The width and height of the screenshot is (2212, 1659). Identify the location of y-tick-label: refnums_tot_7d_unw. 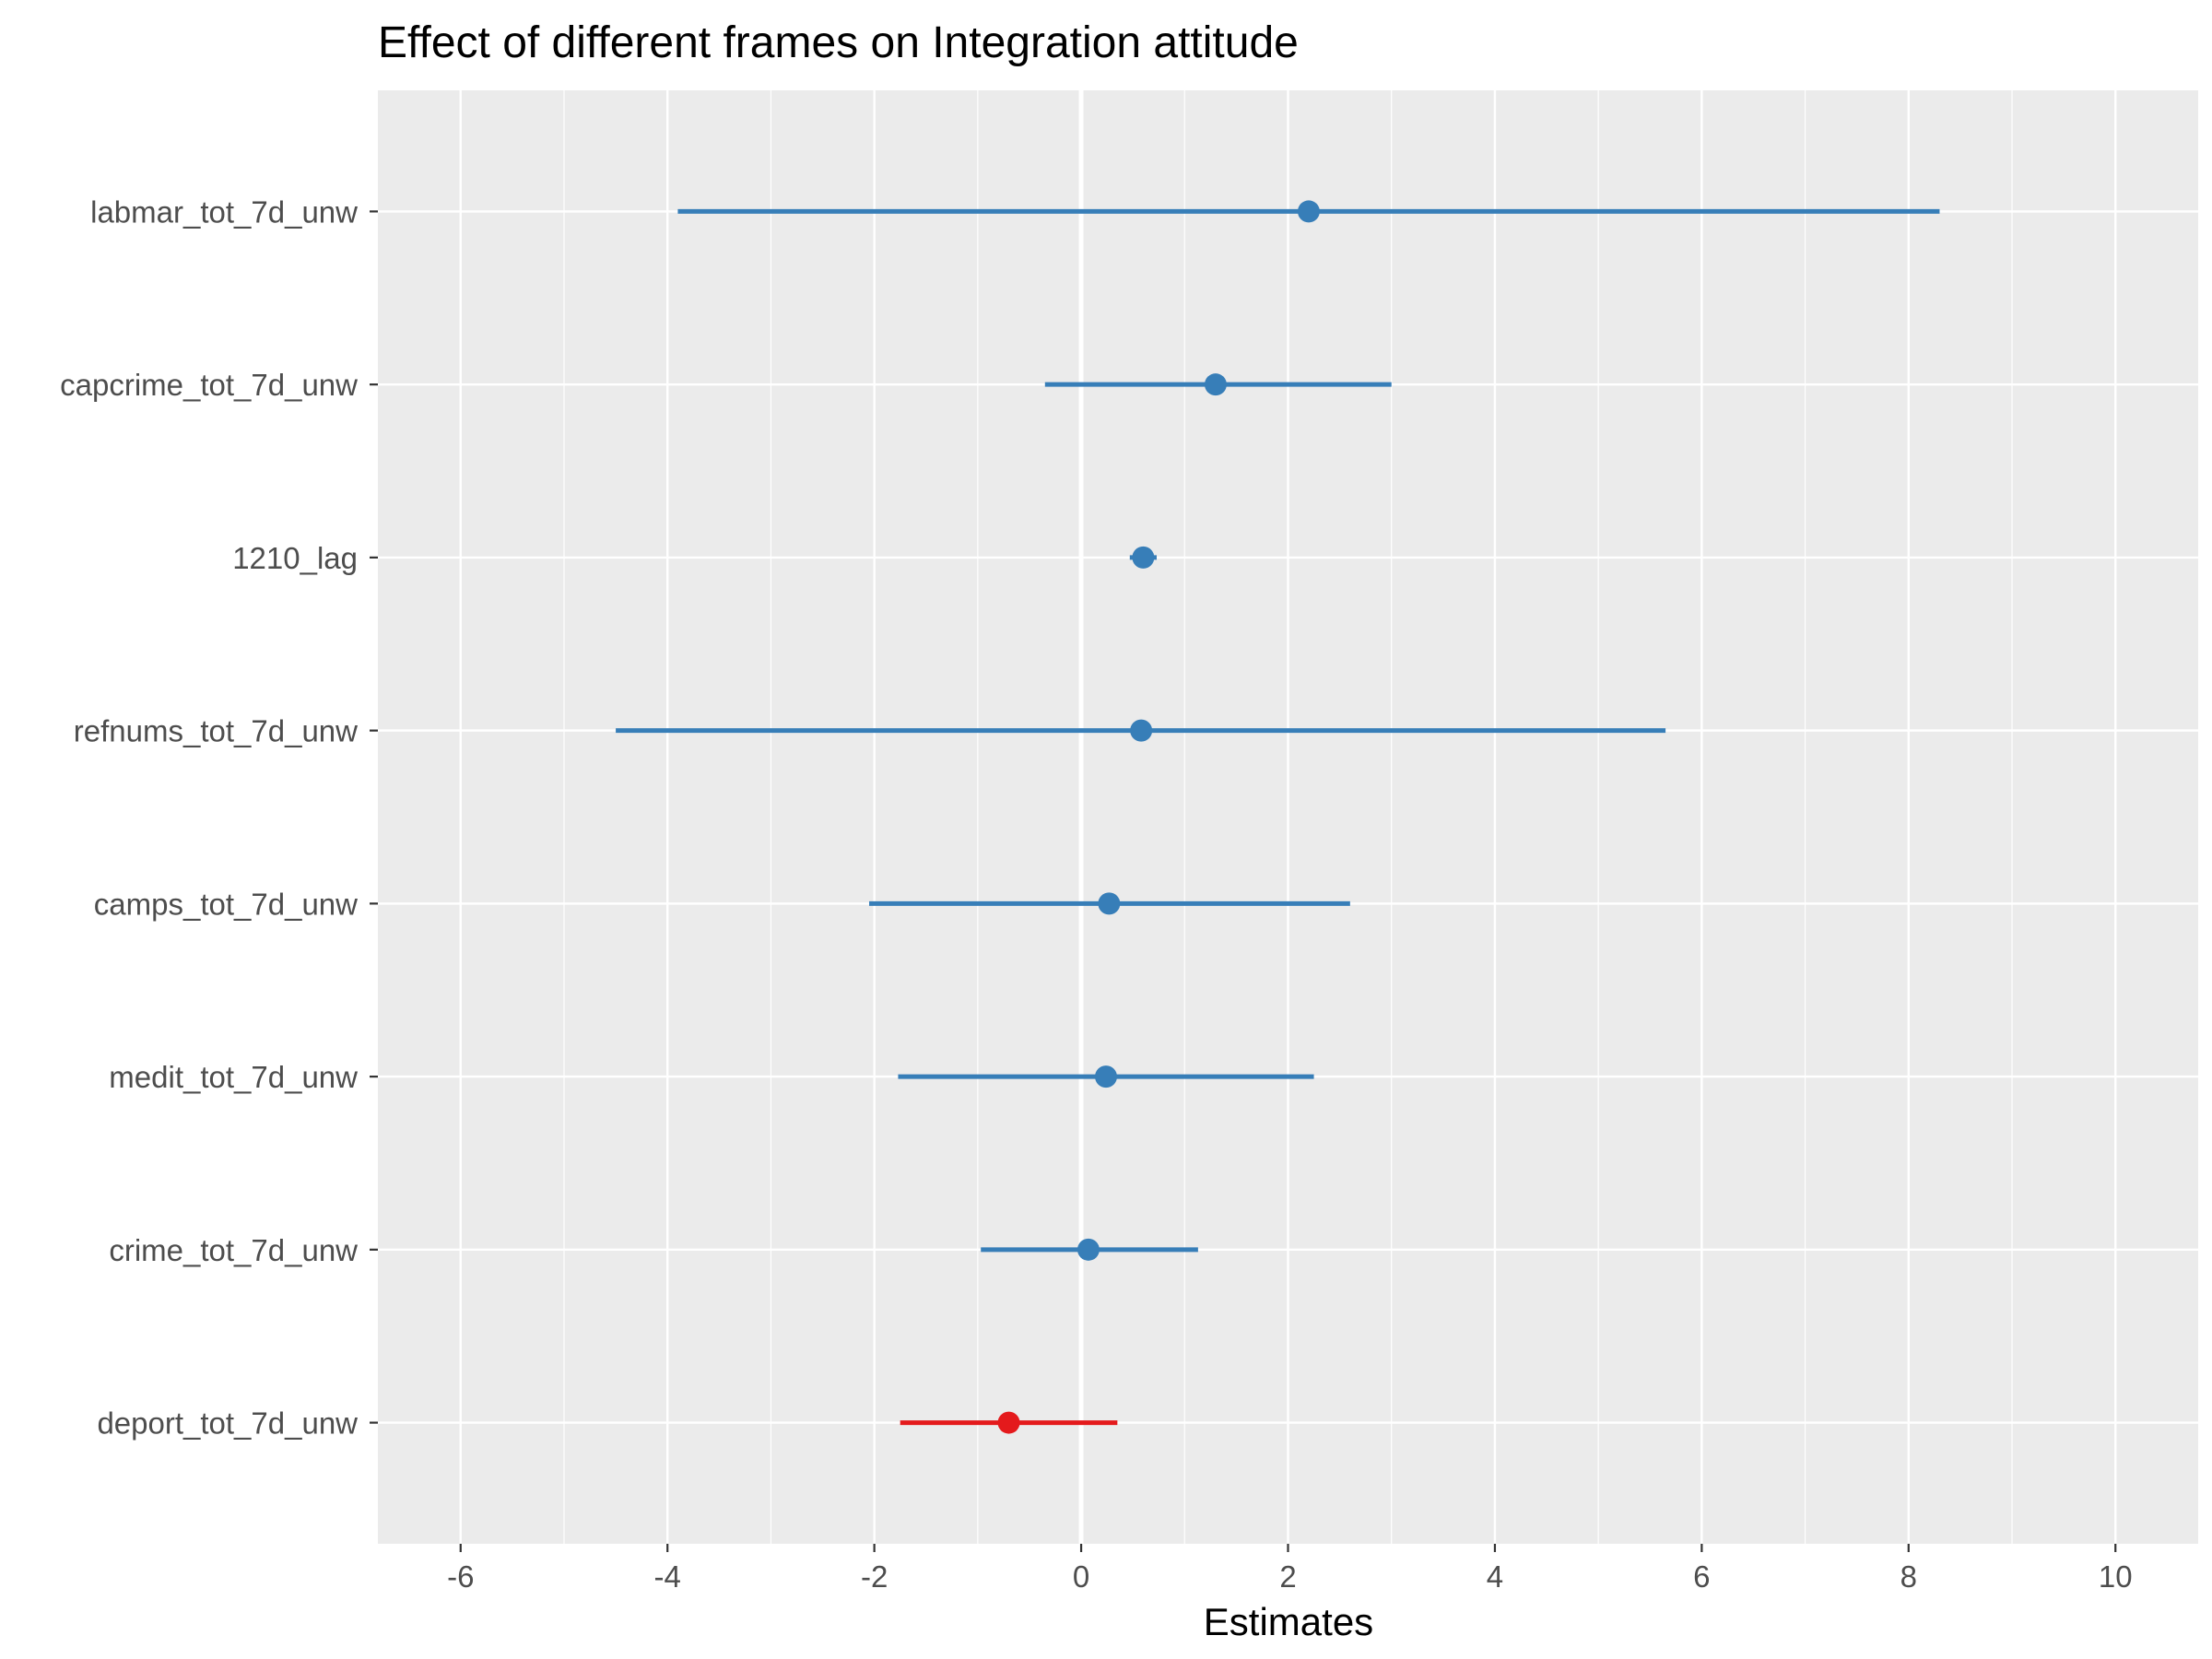
(216, 731).